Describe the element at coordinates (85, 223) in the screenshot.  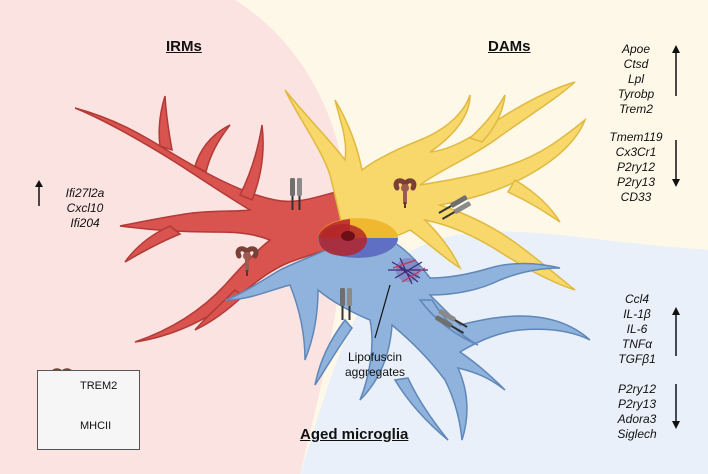
I see `gene-label: Ifi204` at that location.